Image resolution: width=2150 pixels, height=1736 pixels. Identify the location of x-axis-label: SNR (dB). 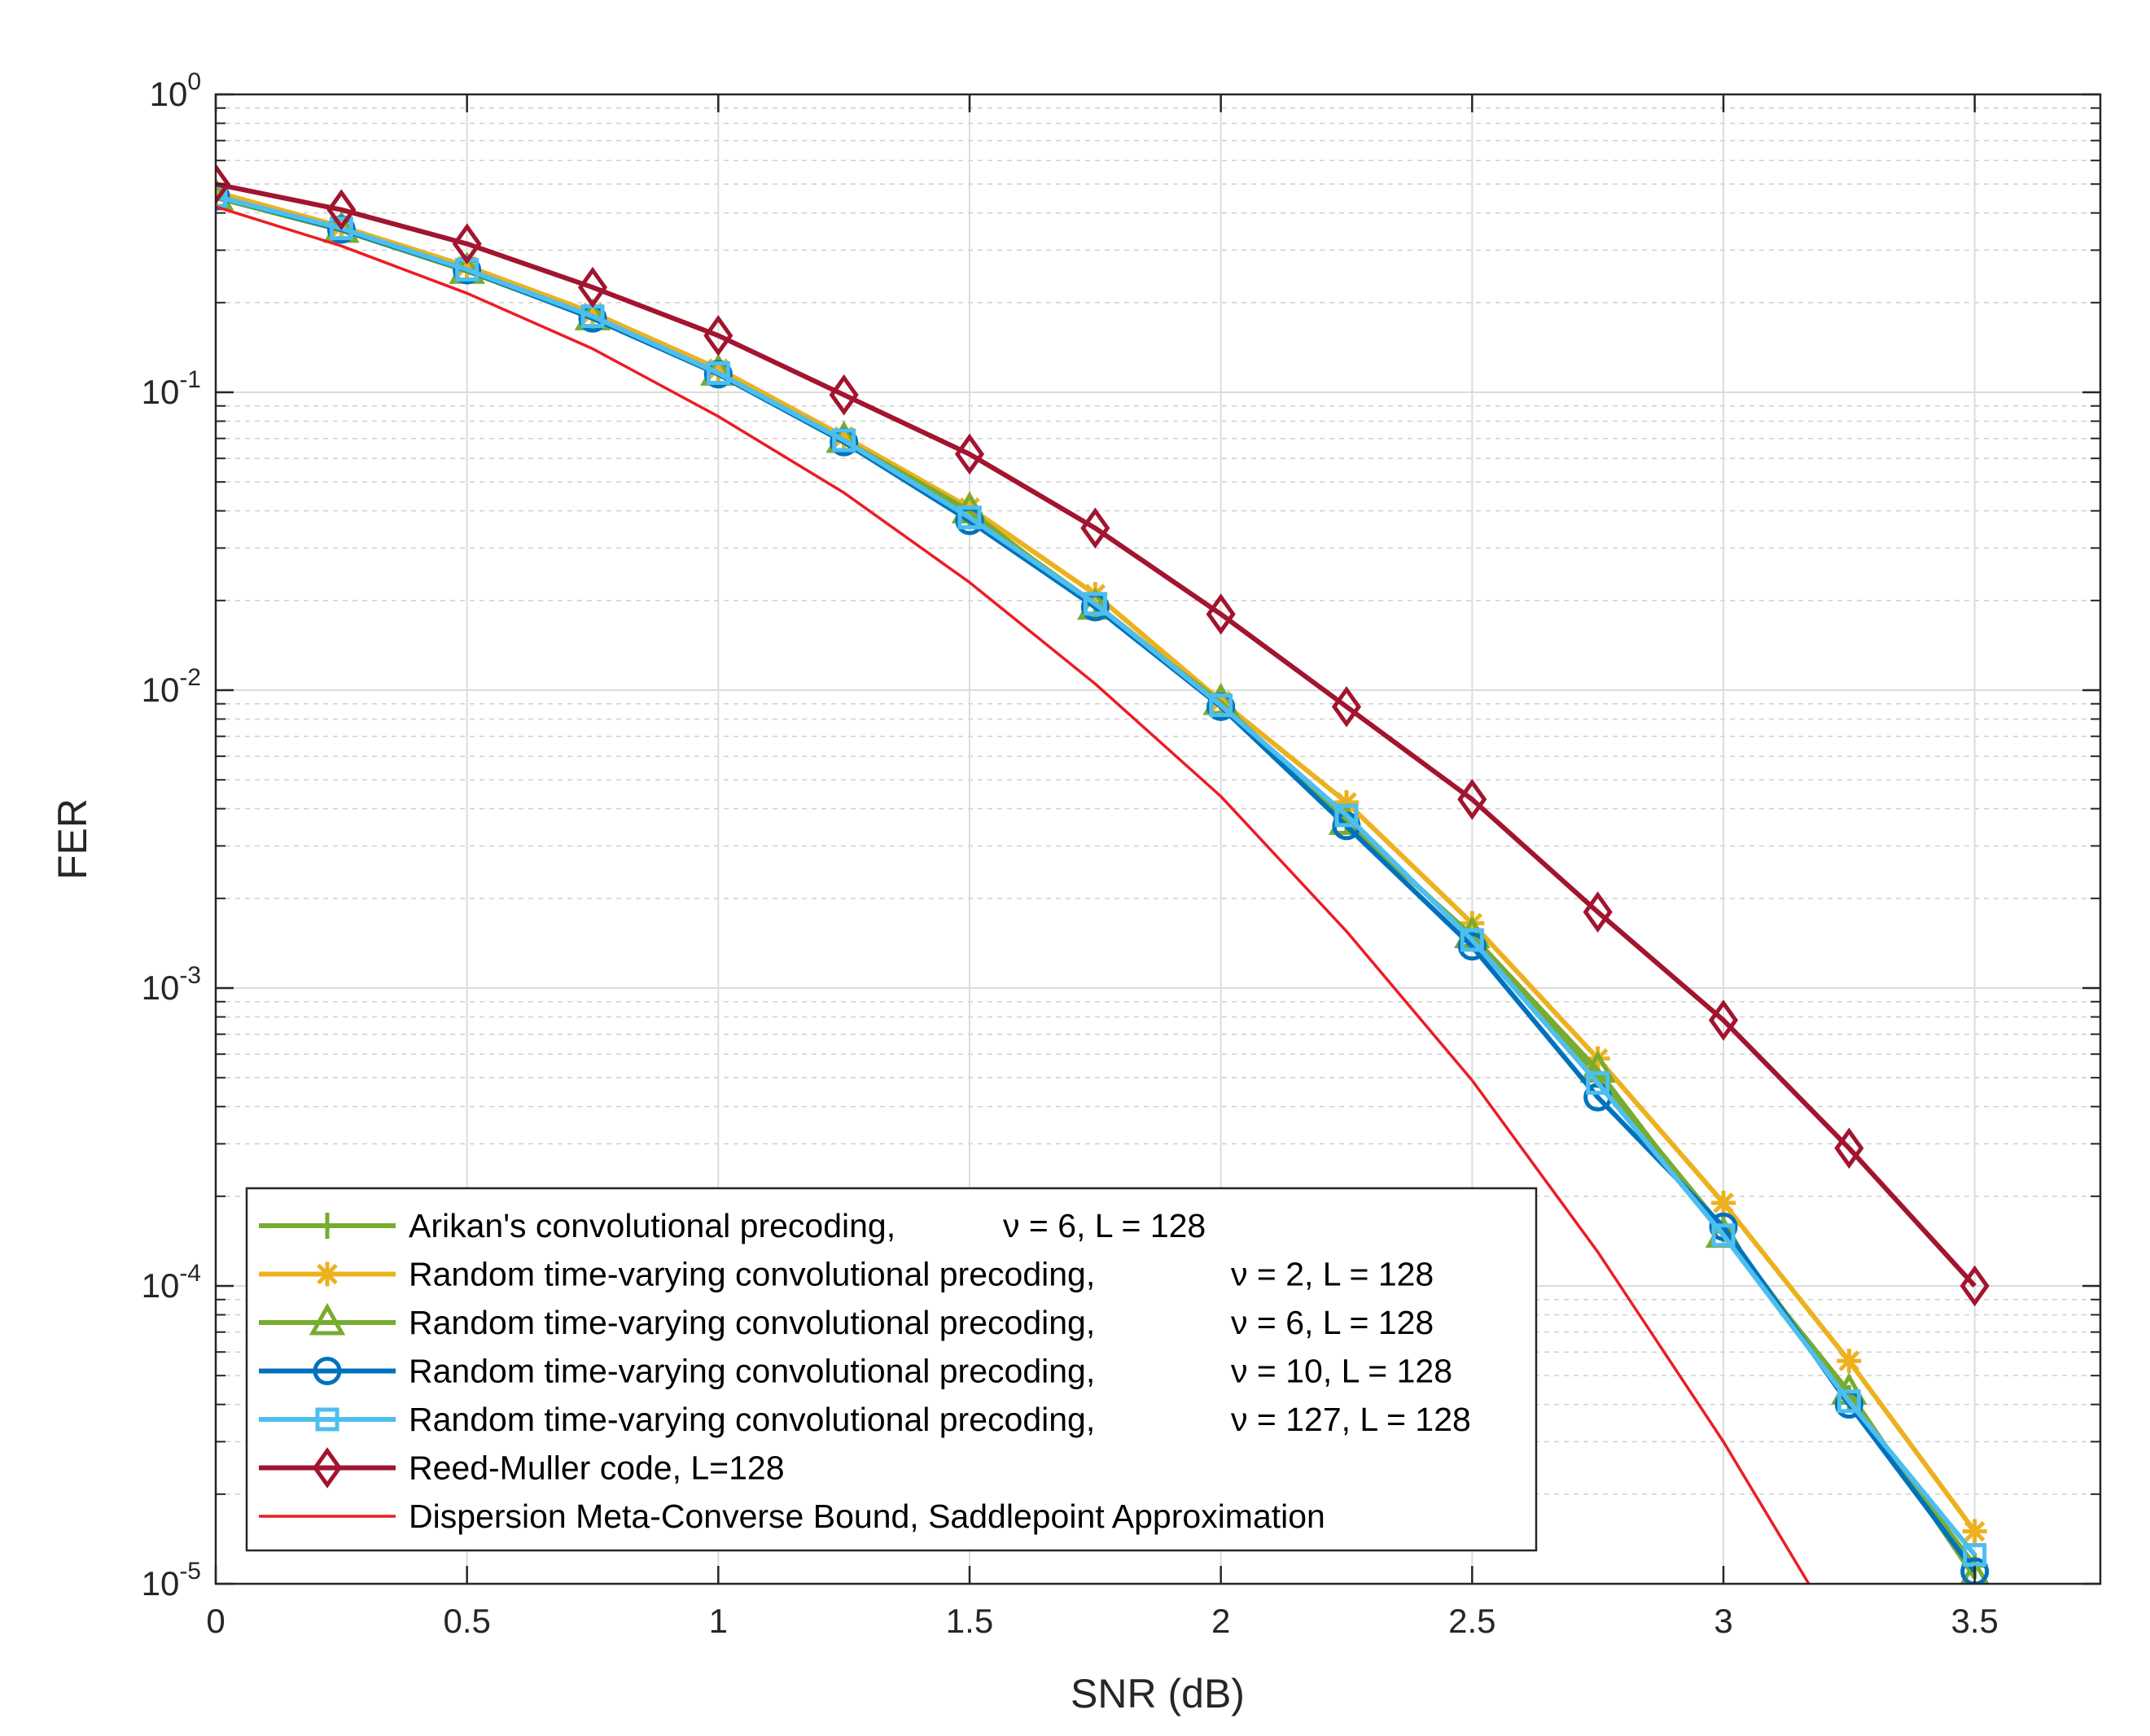
(1158, 1693).